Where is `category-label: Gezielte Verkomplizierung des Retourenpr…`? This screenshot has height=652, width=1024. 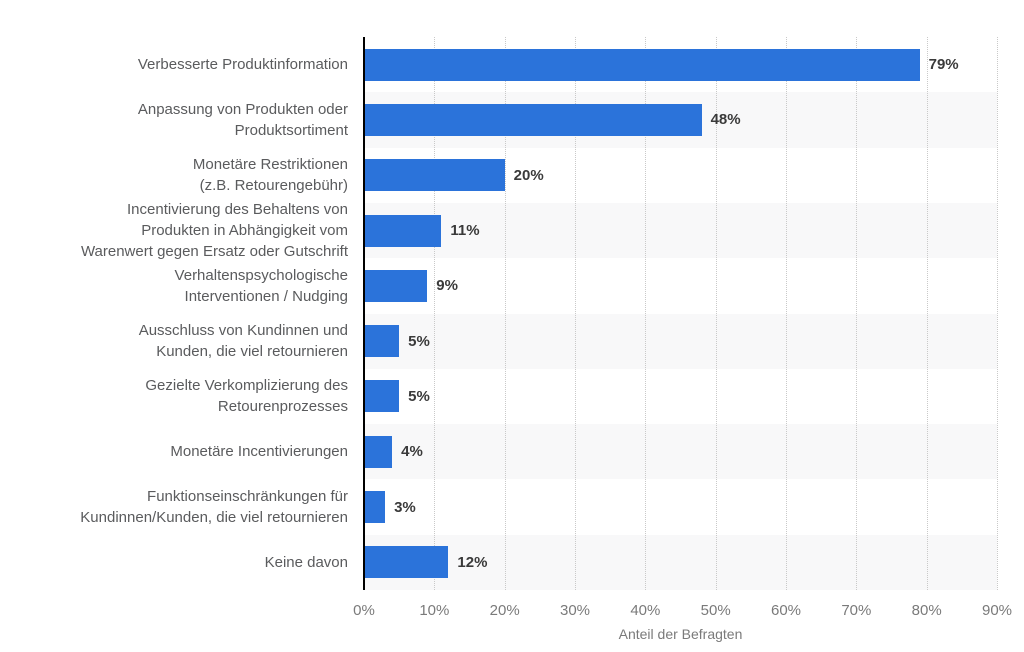
category-label: Gezielte Verkomplizierung des Retourenpr… is located at coordinates (246, 396).